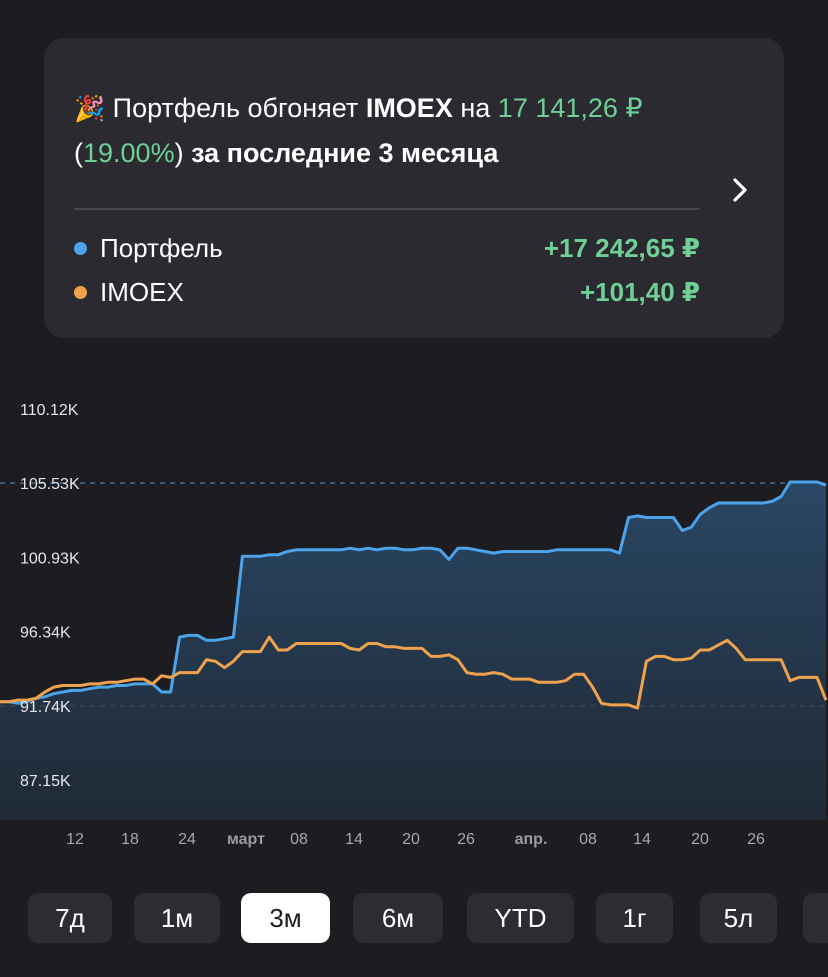 This screenshot has width=828, height=977. I want to click on legend-portfolio-name: Портфель, so click(161, 247).